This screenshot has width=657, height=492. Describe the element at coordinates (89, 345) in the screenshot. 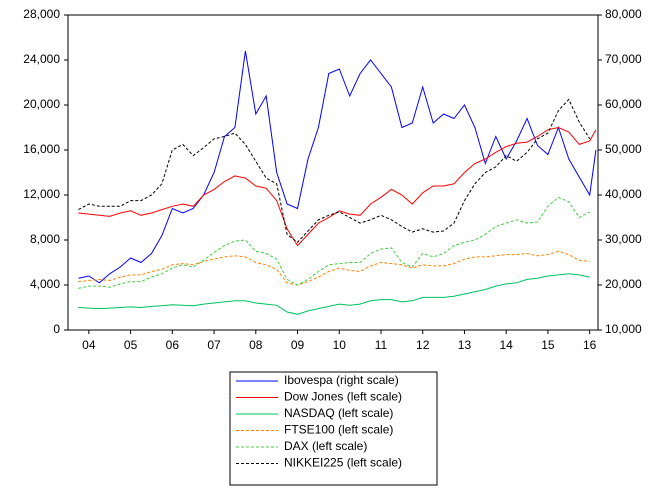

I see `x-tick-label: 04` at that location.